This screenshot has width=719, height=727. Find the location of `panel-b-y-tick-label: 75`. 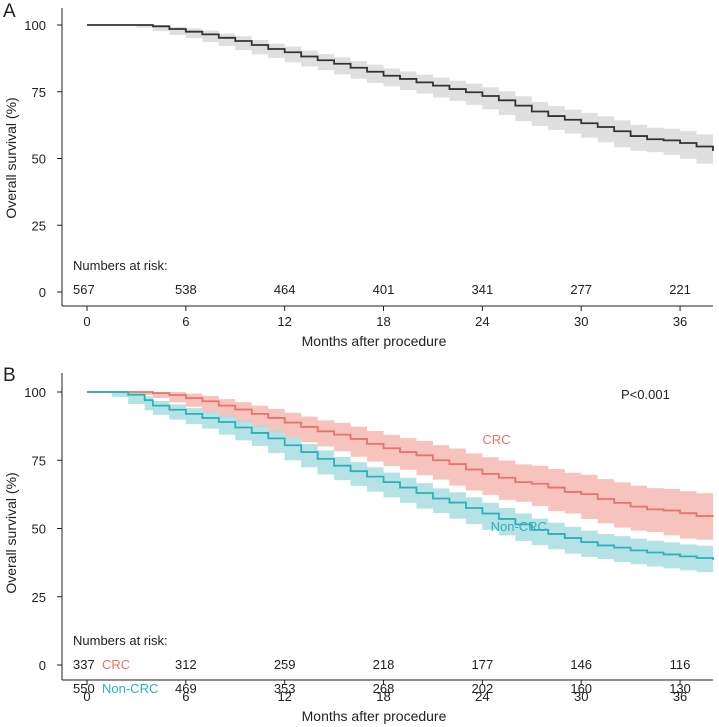

panel-b-y-tick-label: 75 is located at coordinates (39, 460).